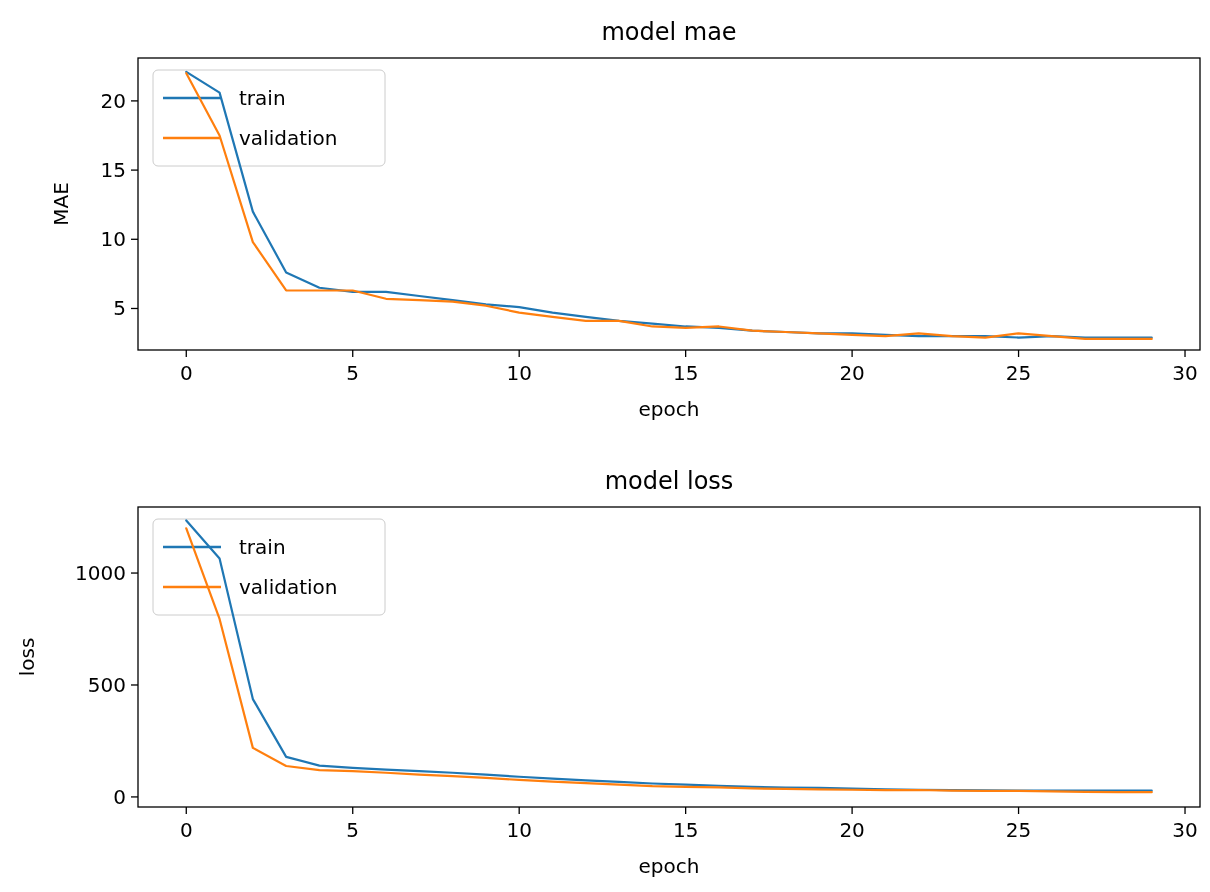 The image size is (1210, 892). I want to click on y-tick-label: 500, so click(106, 684).